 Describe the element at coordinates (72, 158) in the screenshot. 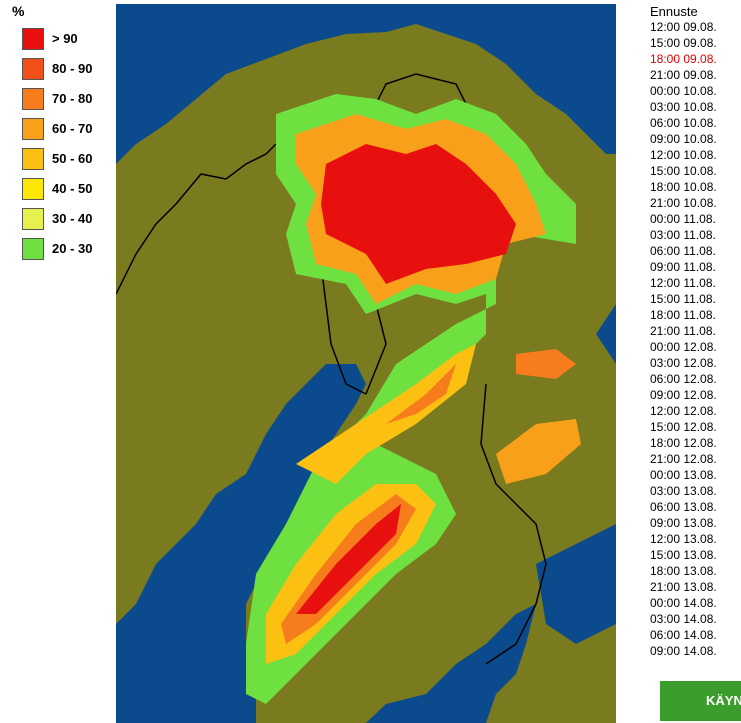

I see `legend-label: 50 - 60` at that location.